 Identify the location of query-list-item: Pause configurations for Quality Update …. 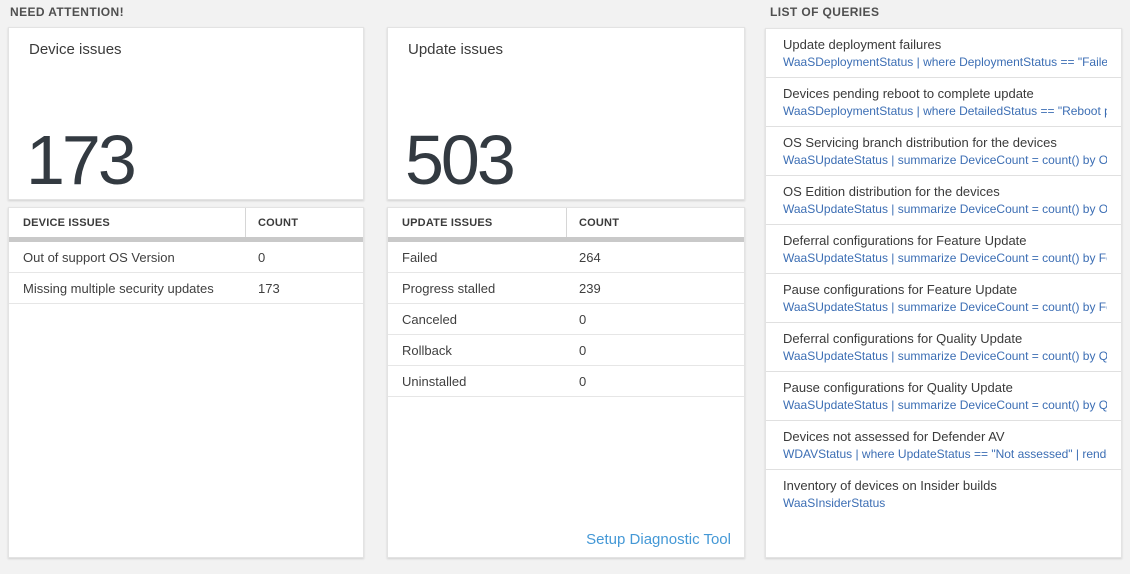
(943, 396).